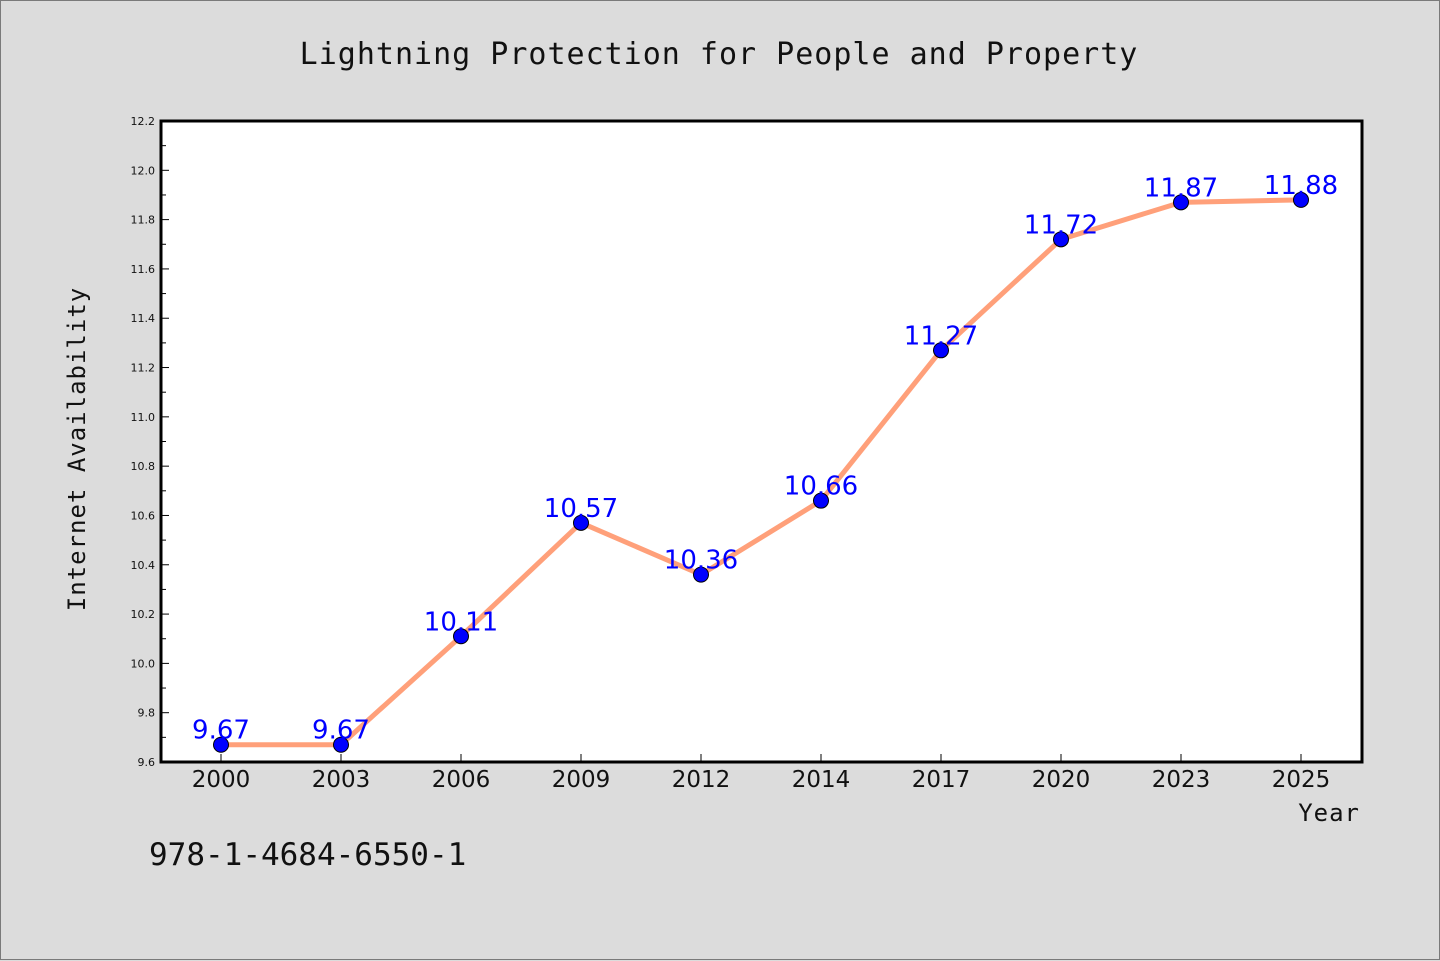  I want to click on data-label: 10.66, so click(821, 487).